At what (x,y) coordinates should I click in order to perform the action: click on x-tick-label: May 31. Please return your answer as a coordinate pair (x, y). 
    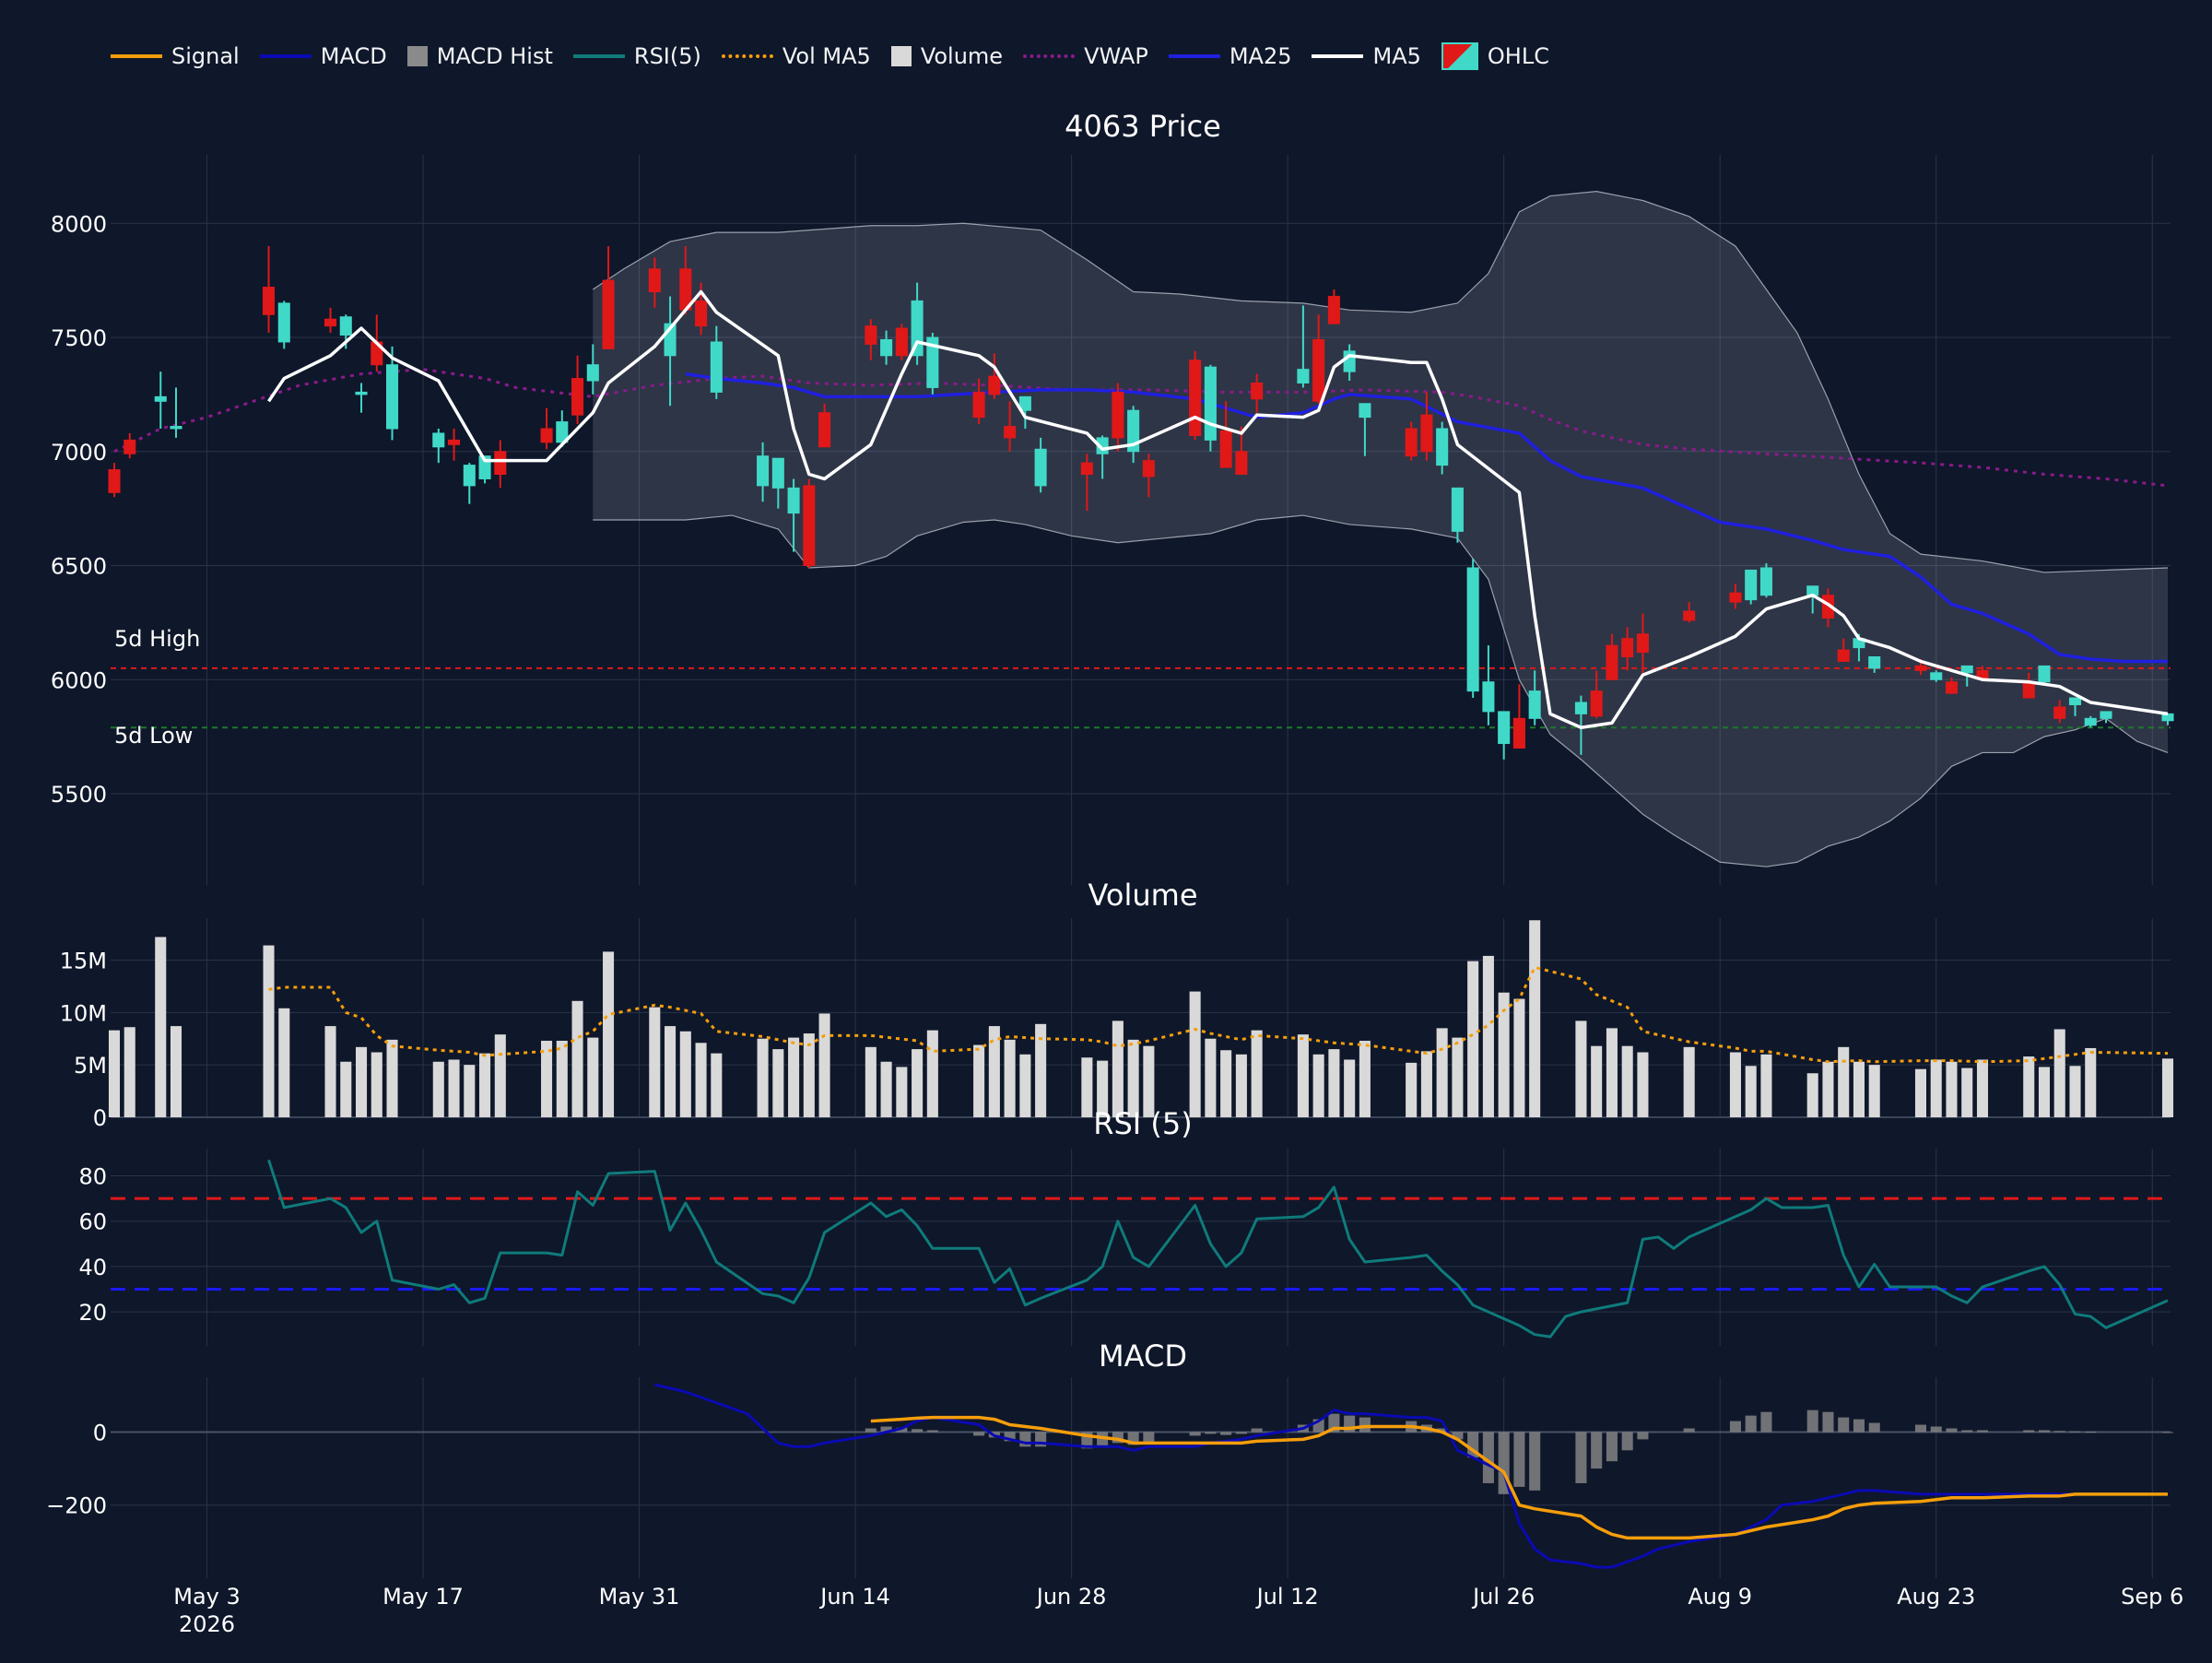
    Looking at the image, I should click on (639, 1597).